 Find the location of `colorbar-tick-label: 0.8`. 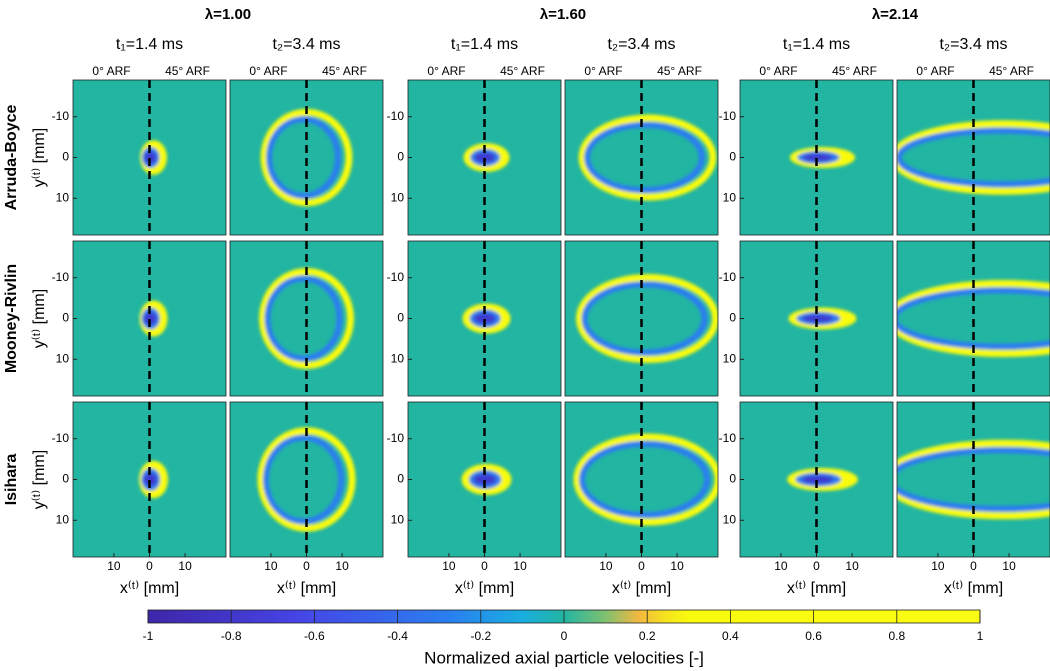

colorbar-tick-label: 0.8 is located at coordinates (896, 636).